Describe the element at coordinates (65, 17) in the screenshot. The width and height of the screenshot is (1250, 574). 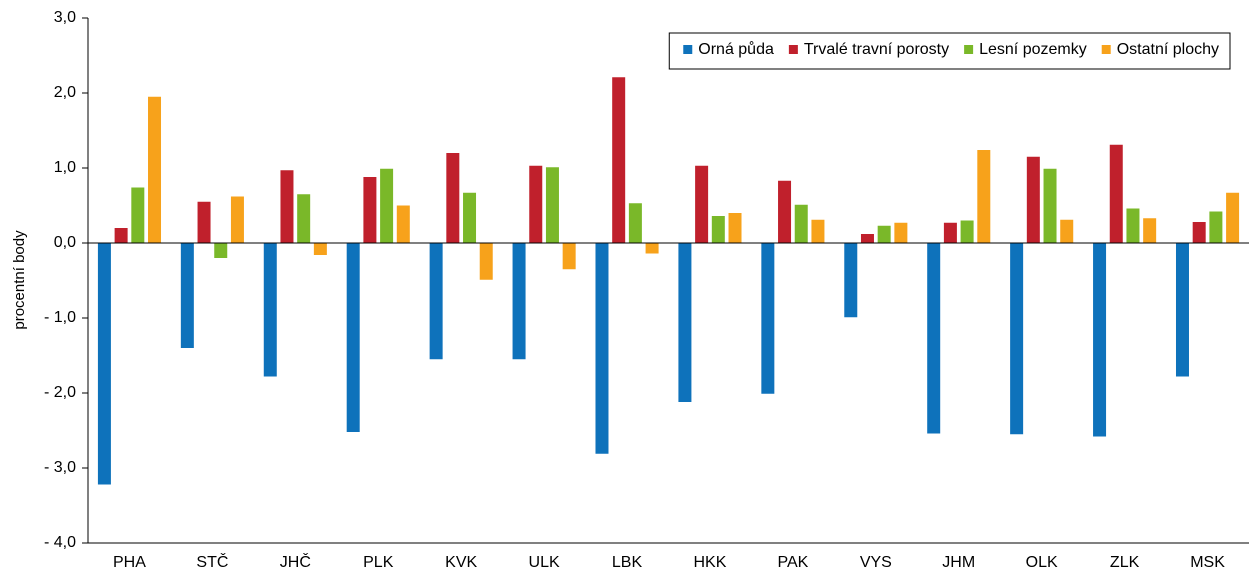
I see `y-tick-label: 3,0` at that location.